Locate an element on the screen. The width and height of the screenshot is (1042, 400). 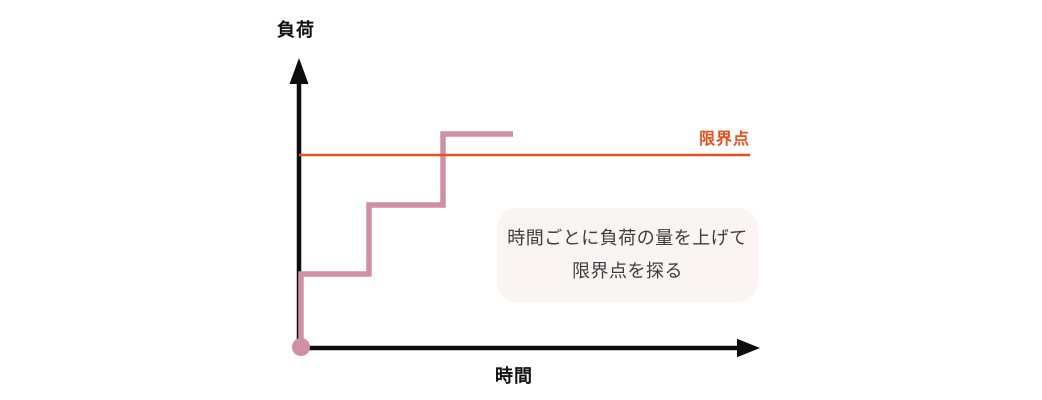
limit-point-label: 限界点 is located at coordinates (724, 139).